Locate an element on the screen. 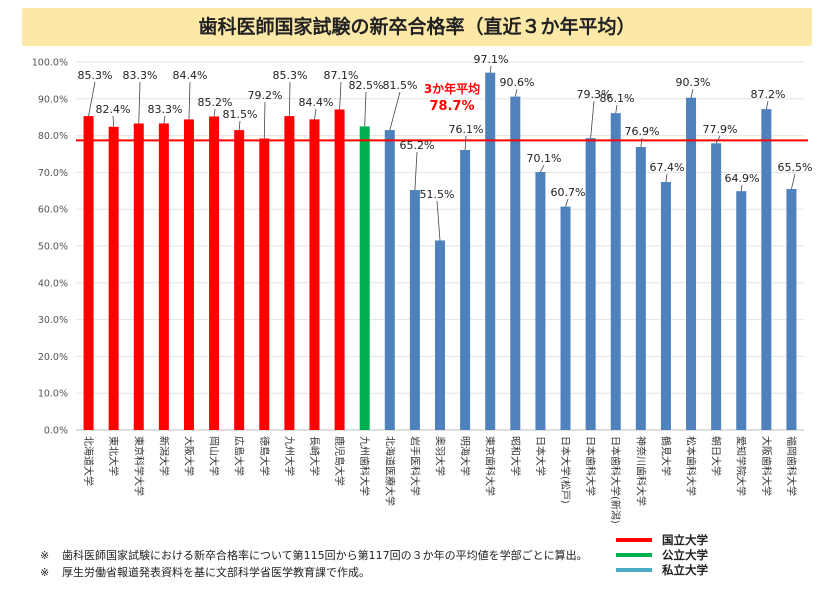 This screenshot has height=595, width=833. data-label: 82.5% is located at coordinates (366, 85).